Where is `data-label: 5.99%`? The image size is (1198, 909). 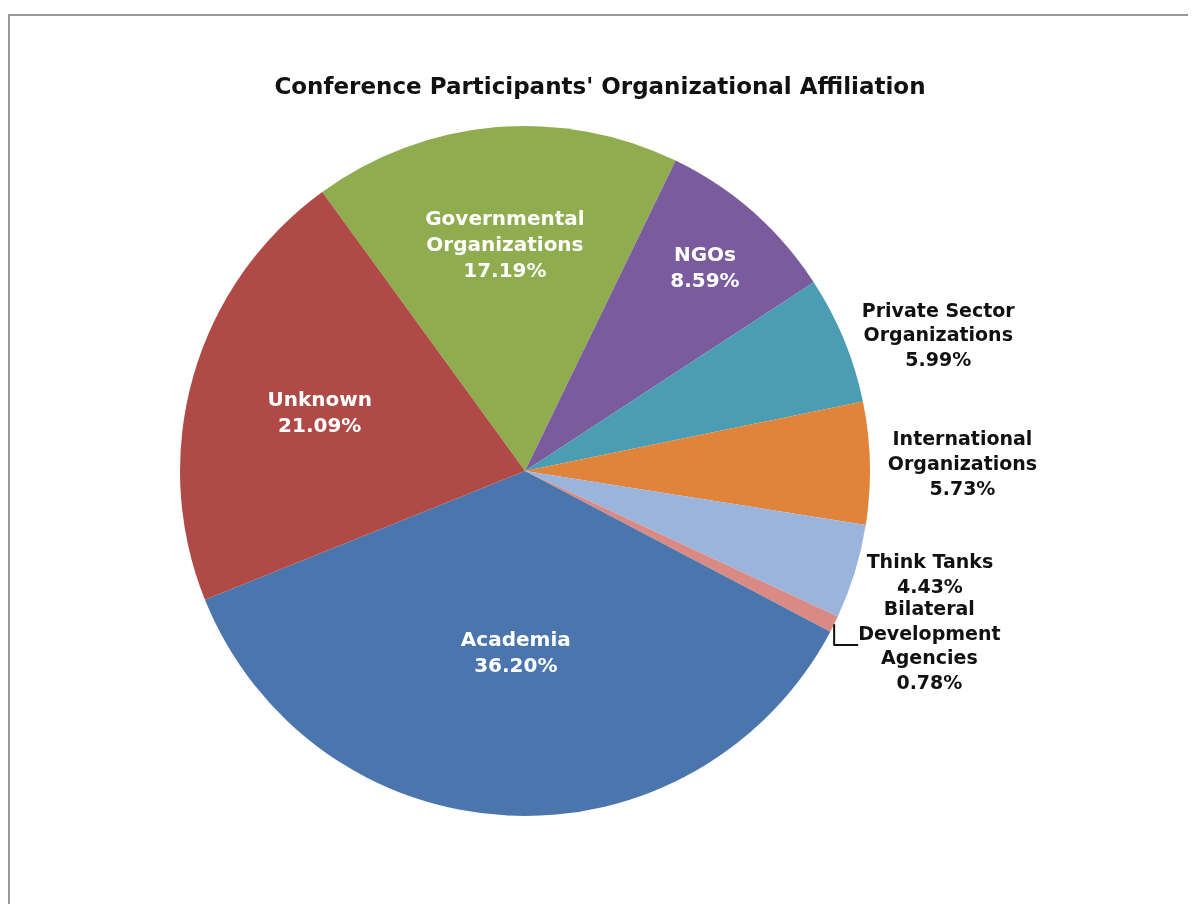 data-label: 5.99% is located at coordinates (938, 358).